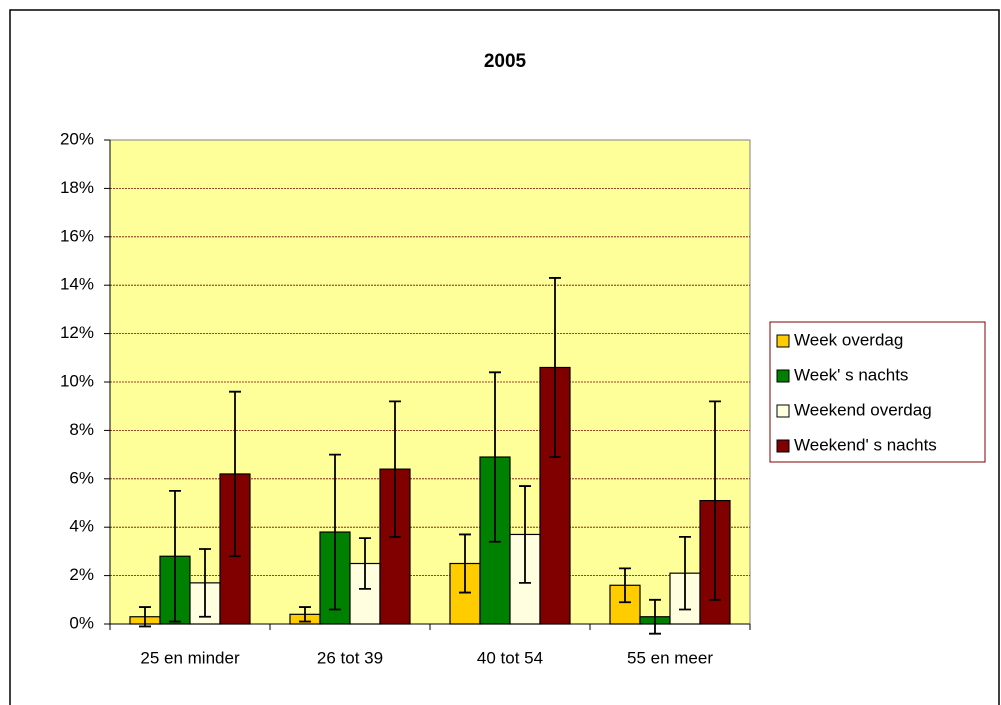  Describe the element at coordinates (510, 657) in the screenshot. I see `x-tick-label: 40 tot 54` at that location.